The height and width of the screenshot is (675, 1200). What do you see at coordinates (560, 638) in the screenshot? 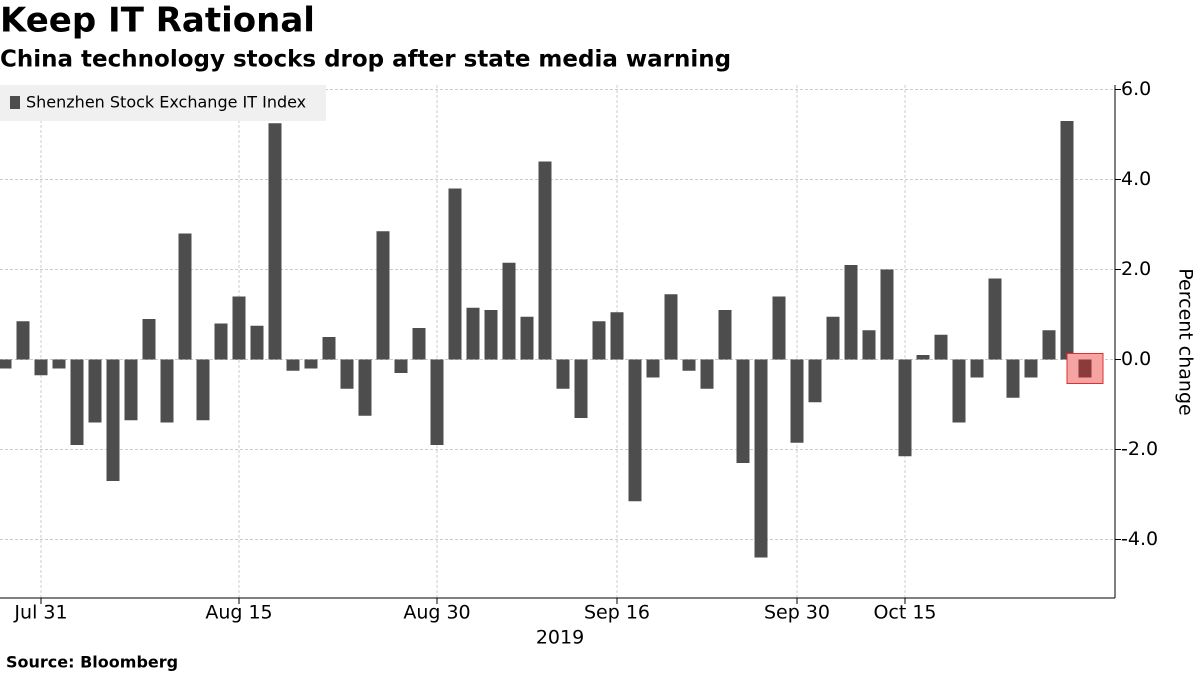
I see `x-axis-label: 2019` at bounding box center [560, 638].